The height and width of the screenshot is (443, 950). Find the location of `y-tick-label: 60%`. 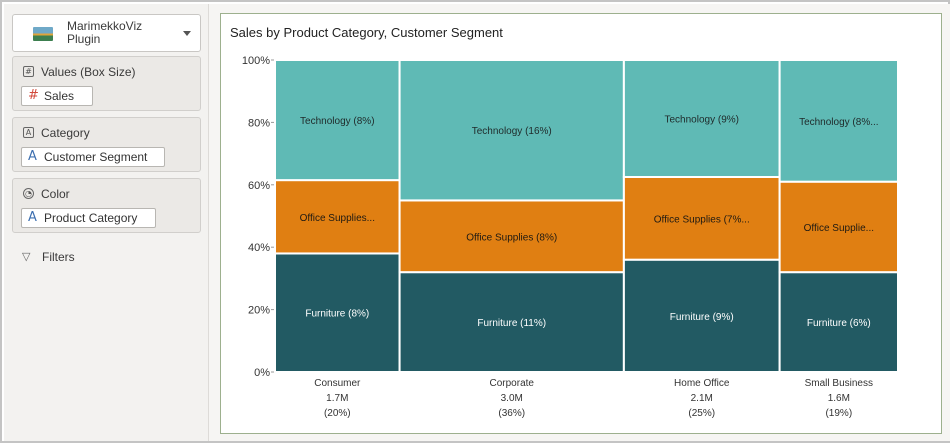

y-tick-label: 60% is located at coordinates (259, 186).